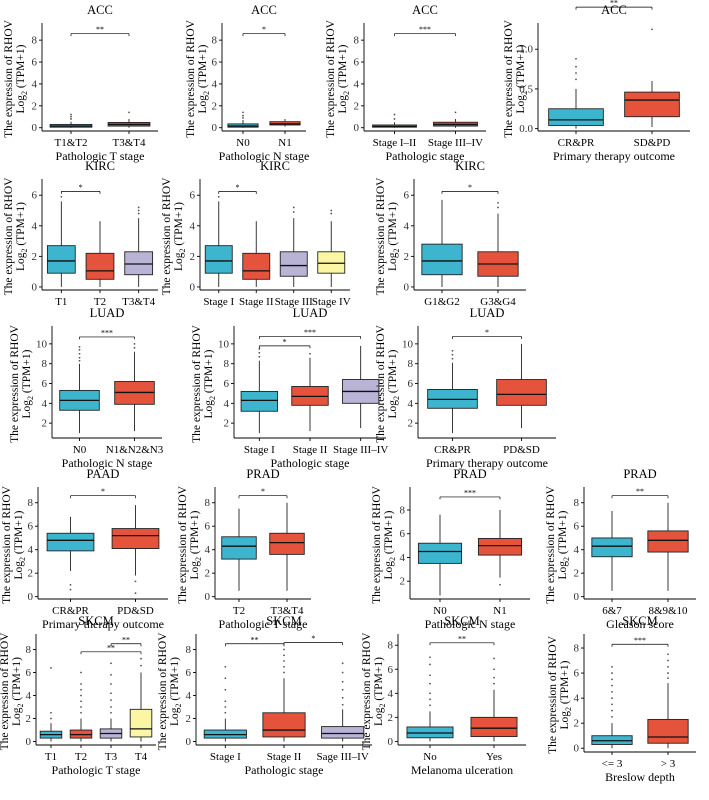 This screenshot has height=800, width=709. I want to click on panel-title: SKCM, so click(639, 621).